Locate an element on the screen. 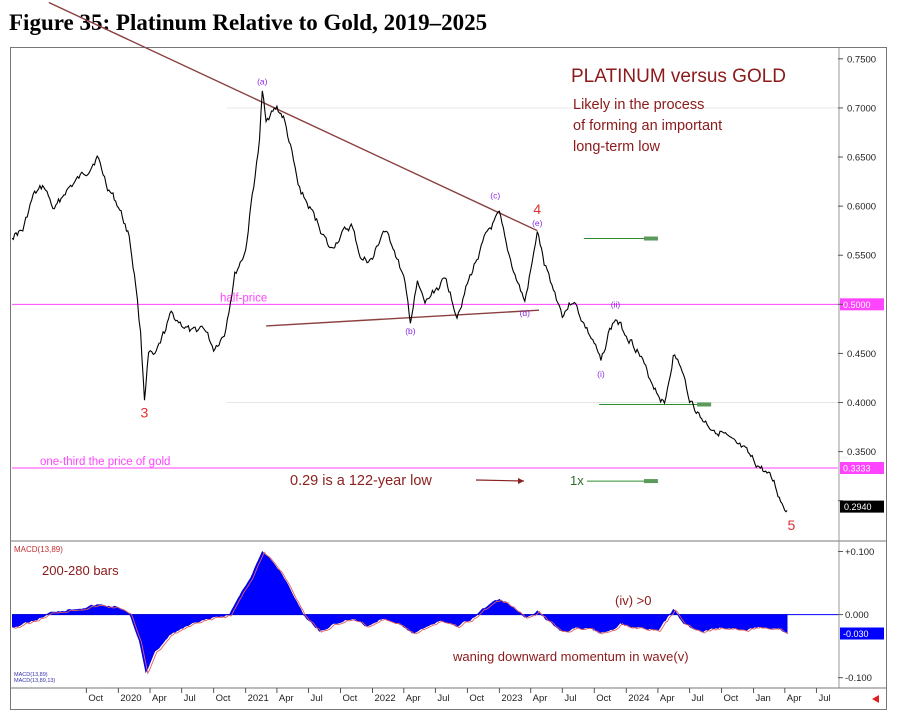 The height and width of the screenshot is (717, 903). time-tick-label-18: Apr is located at coordinates (667, 698).